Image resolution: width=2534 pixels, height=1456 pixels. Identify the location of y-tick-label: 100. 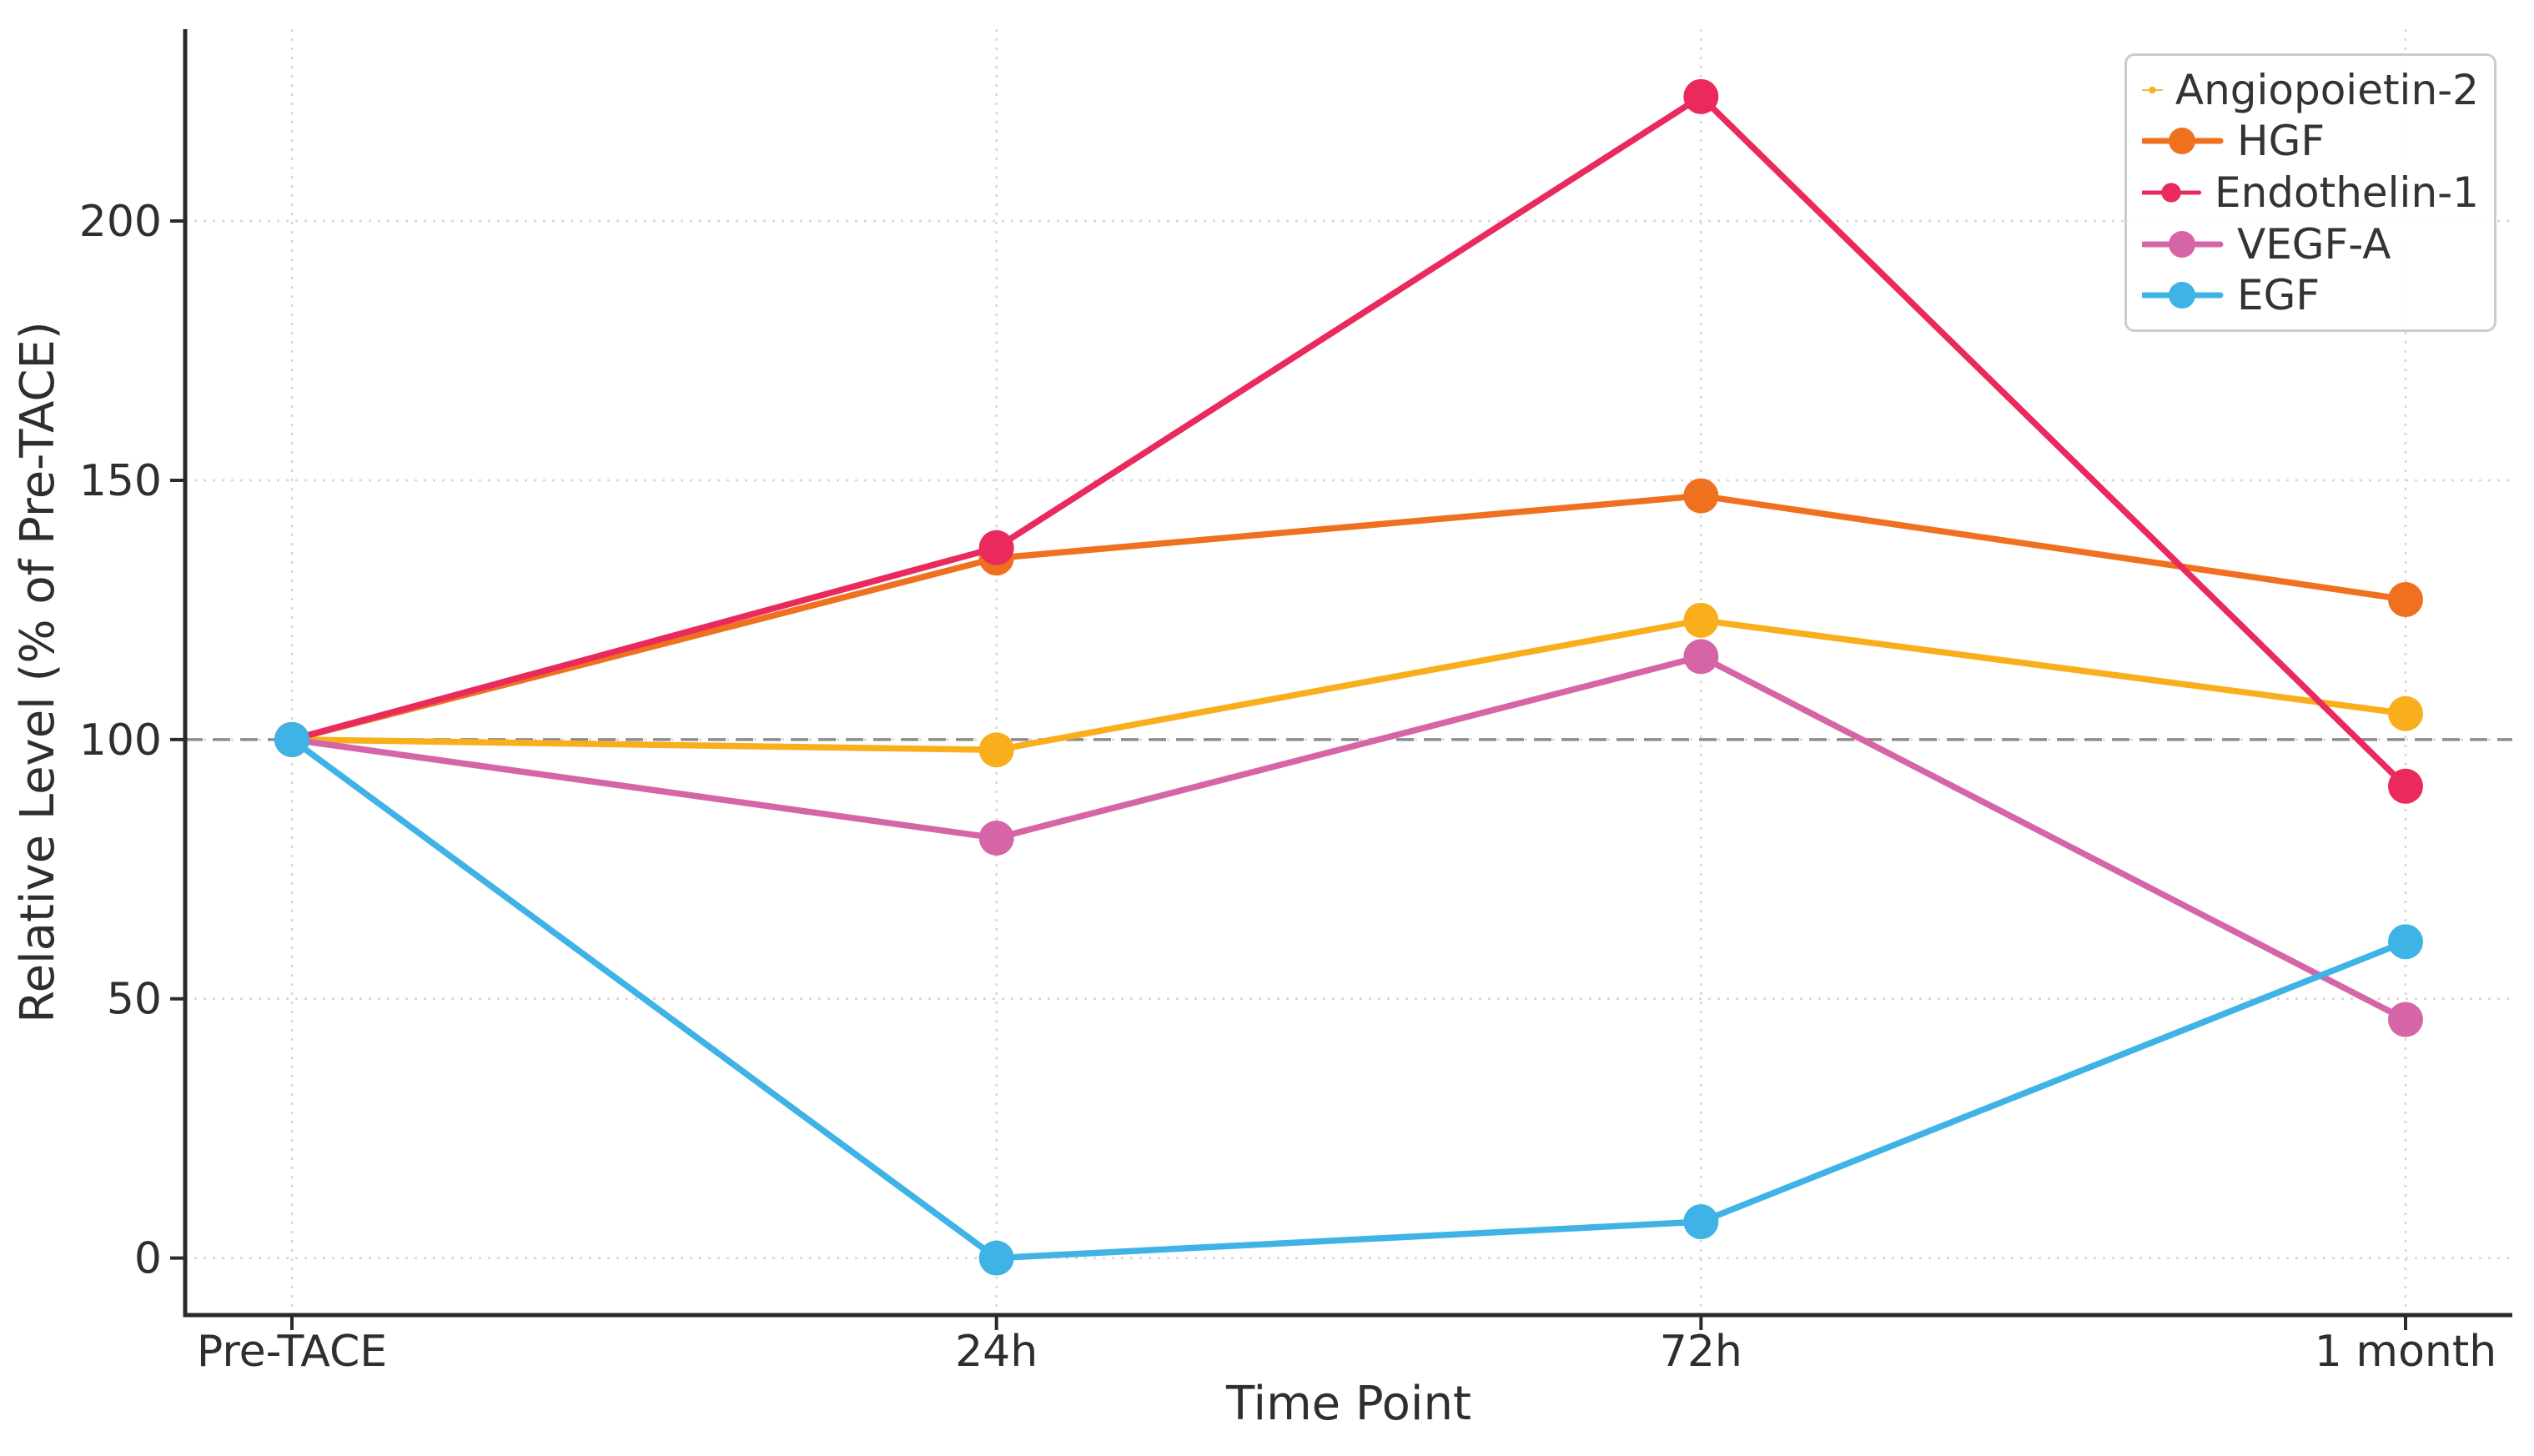
(120, 740).